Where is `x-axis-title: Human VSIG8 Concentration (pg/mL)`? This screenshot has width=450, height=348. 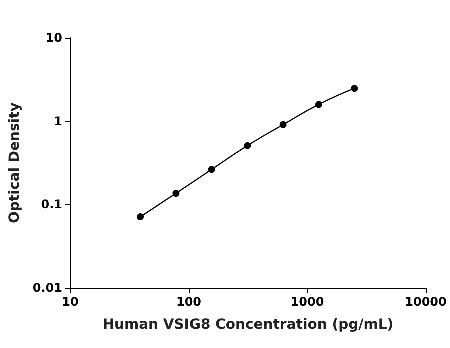
x-axis-title: Human VSIG8 Concentration (pg/mL) is located at coordinates (248, 325).